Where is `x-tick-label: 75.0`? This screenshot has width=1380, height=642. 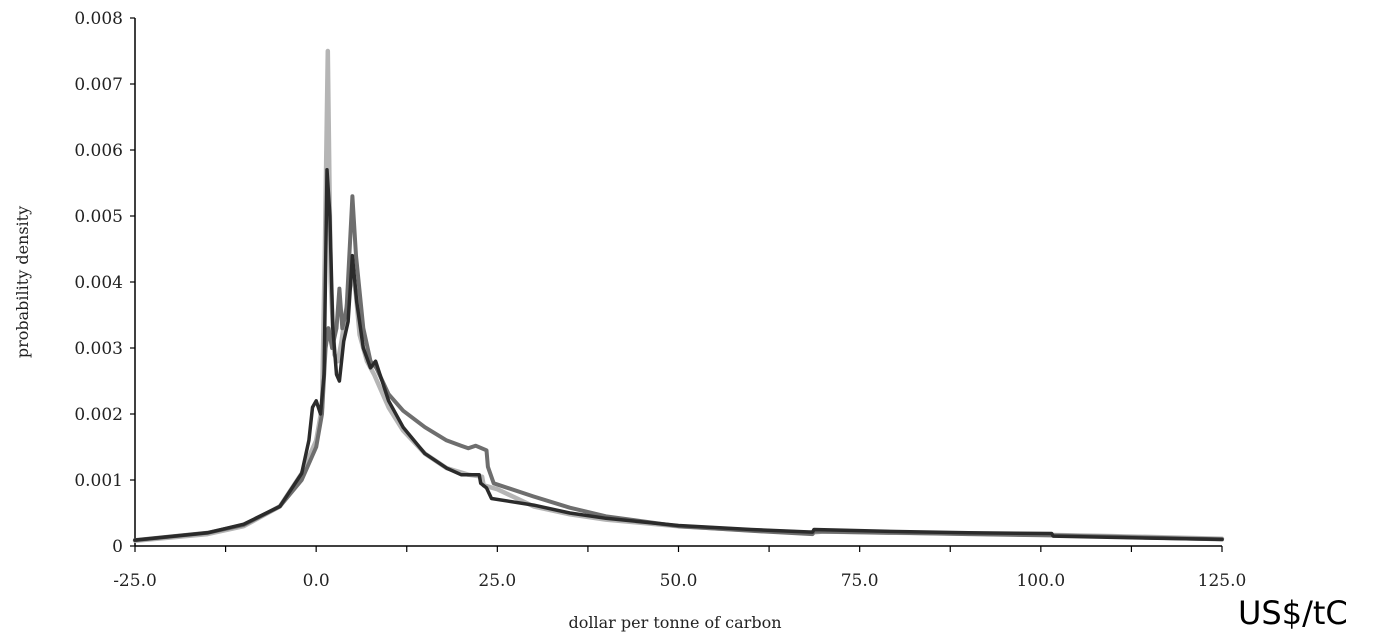
x-tick-label: 75.0 is located at coordinates (860, 581).